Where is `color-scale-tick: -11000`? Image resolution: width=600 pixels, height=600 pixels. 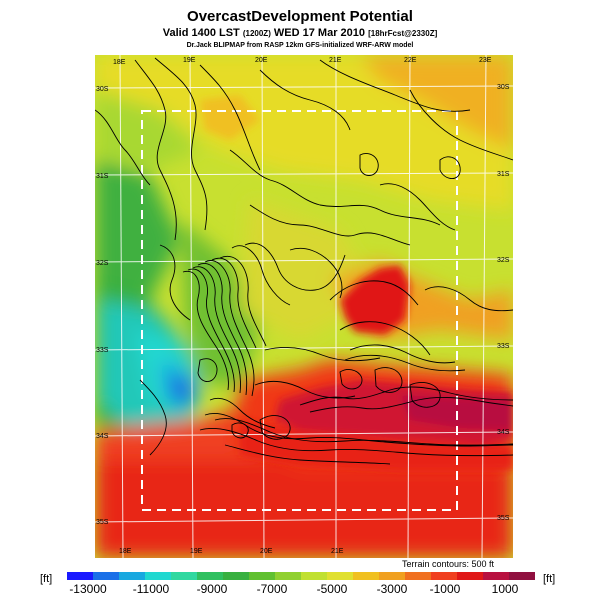
color-scale-tick: -11000 is located at coordinates (151, 589).